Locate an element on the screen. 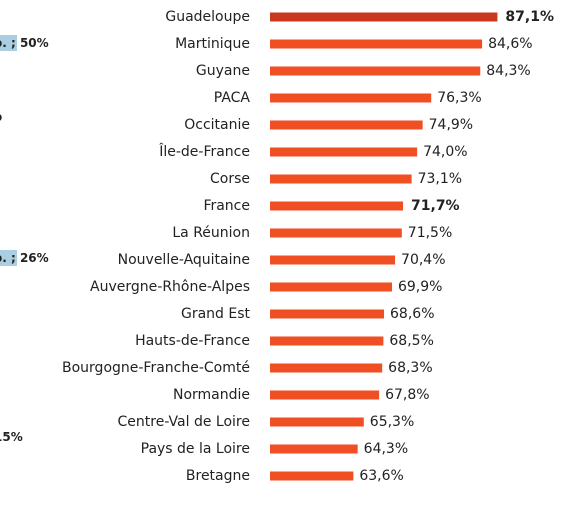 Image resolution: width=575 pixels, height=511 pixels. category-label: Normandie is located at coordinates (211, 395).